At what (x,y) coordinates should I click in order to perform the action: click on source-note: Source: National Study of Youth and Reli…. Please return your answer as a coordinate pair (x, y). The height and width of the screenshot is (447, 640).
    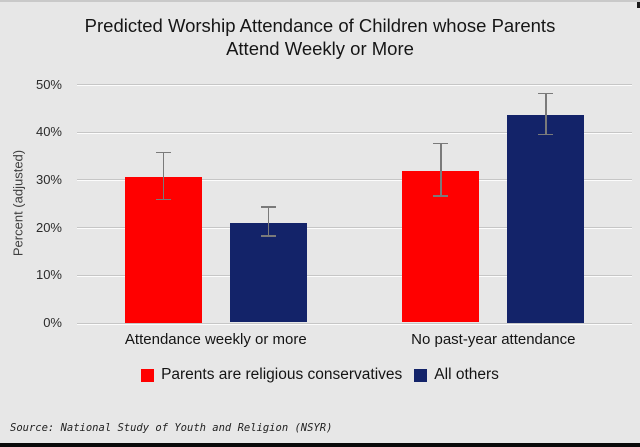
    Looking at the image, I should click on (171, 428).